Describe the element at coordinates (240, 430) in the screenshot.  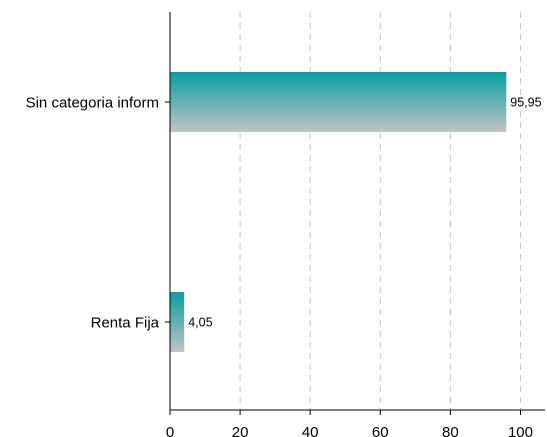
I see `x-tick-label-20: 20` at that location.